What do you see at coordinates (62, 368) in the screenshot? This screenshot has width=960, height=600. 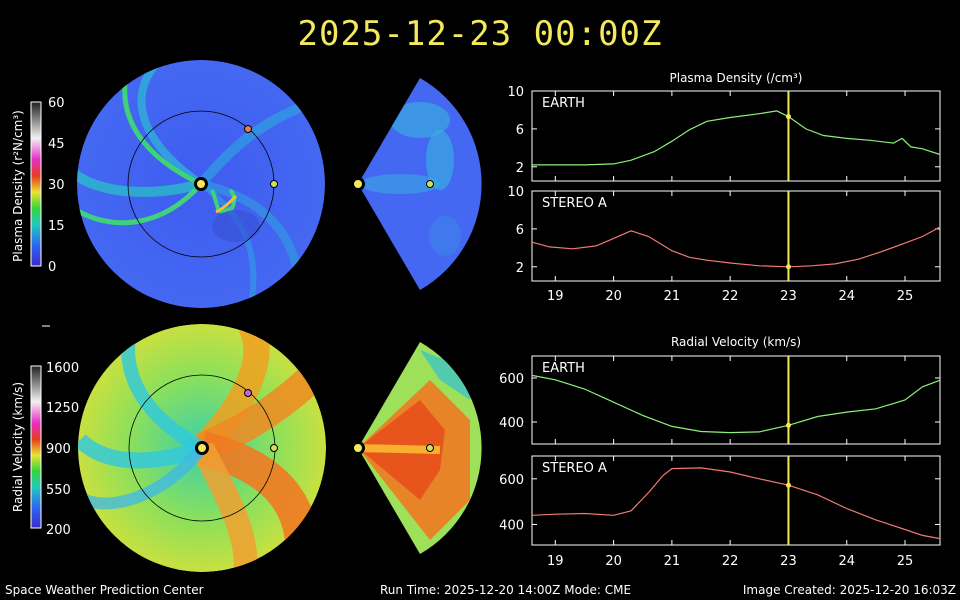 I see `velocity-tick-1600: 1600` at bounding box center [62, 368].